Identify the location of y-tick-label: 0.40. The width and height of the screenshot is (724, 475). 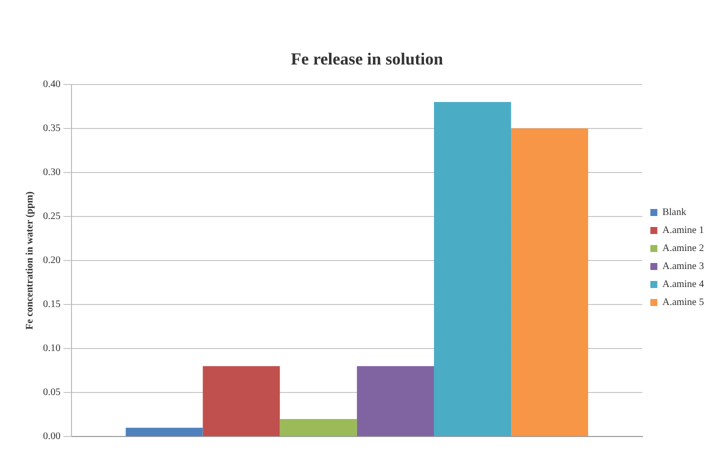
(51, 84).